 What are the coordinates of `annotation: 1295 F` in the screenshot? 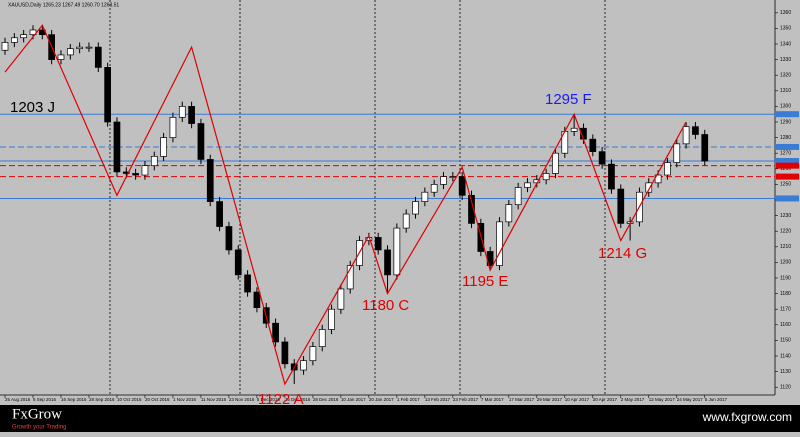 It's located at (568, 99).